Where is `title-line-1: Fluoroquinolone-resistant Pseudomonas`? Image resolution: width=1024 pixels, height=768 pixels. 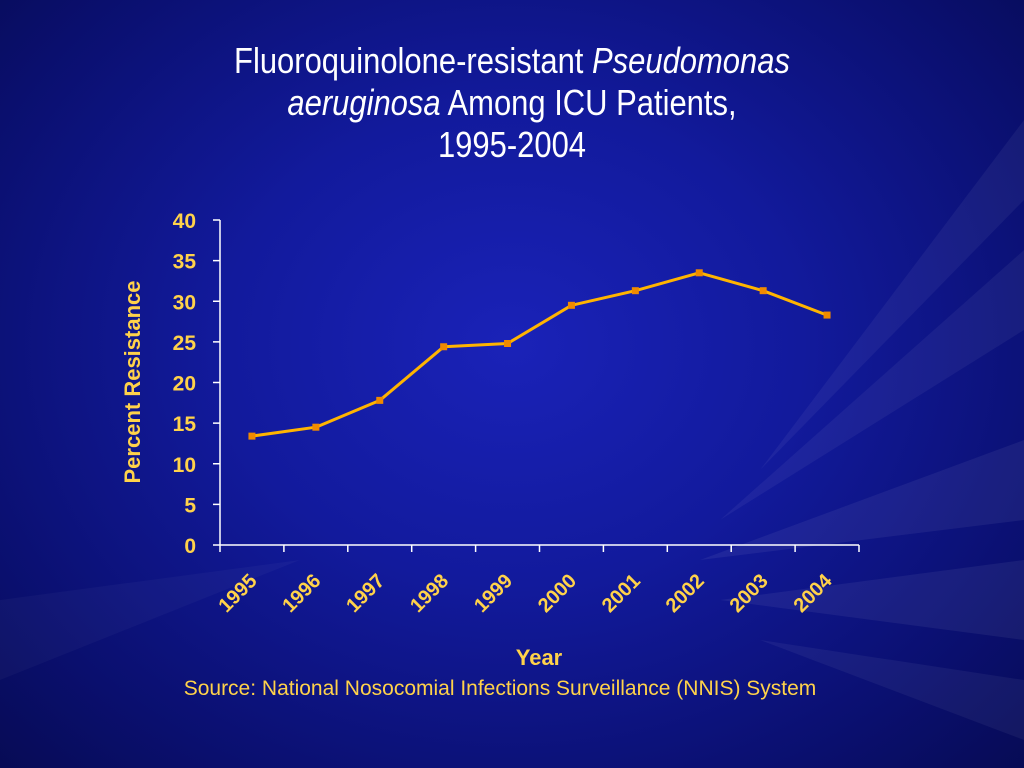 title-line-1: Fluoroquinolone-resistant Pseudomonas is located at coordinates (512, 61).